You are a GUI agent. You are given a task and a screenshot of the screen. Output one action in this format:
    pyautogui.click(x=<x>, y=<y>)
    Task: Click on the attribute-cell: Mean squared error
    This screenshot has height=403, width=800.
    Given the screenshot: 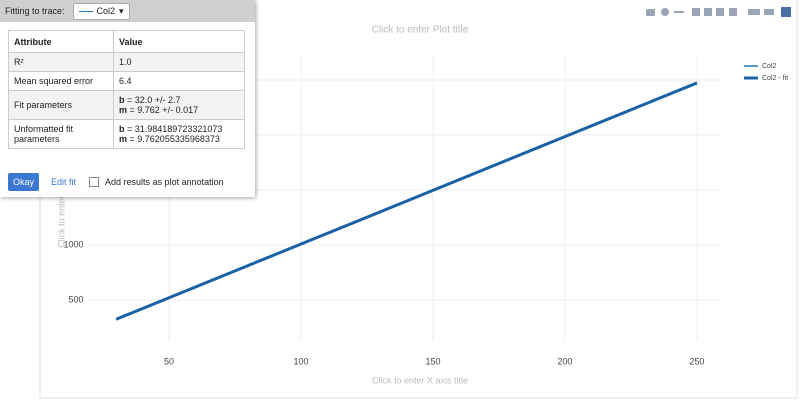 What is the action you would take?
    pyautogui.click(x=61, y=81)
    